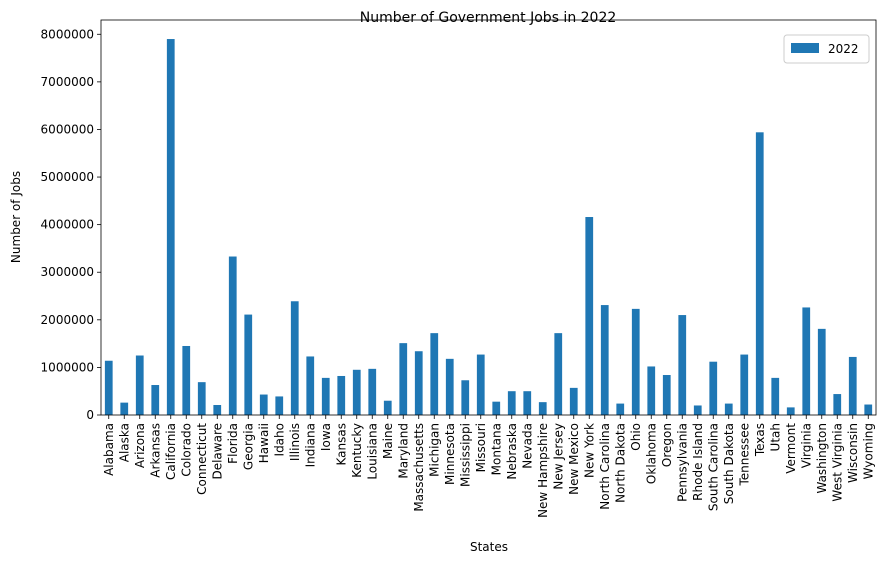 The image size is (886, 564). Describe the element at coordinates (488, 18) in the screenshot. I see `chart-title: Number of Government Jobs in 2022` at that location.